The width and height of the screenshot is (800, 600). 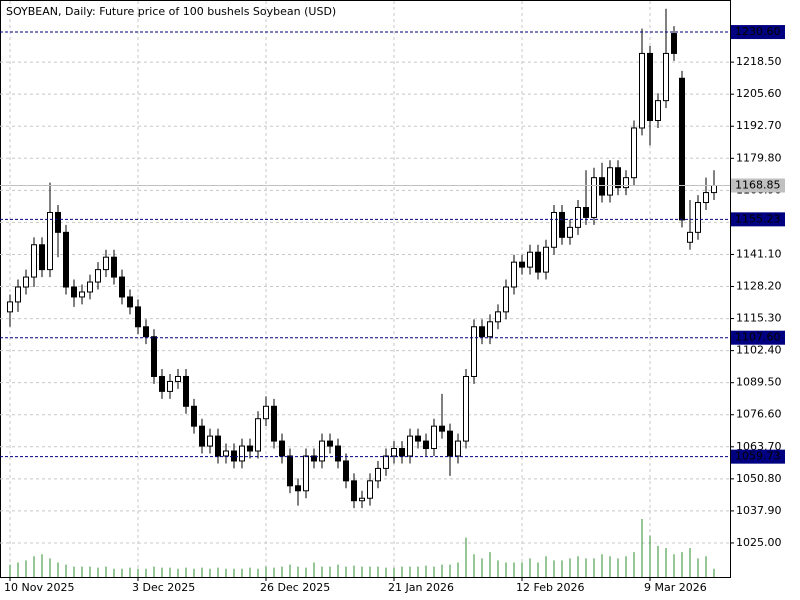 I want to click on level-label: 1230.60, so click(x=758, y=31).